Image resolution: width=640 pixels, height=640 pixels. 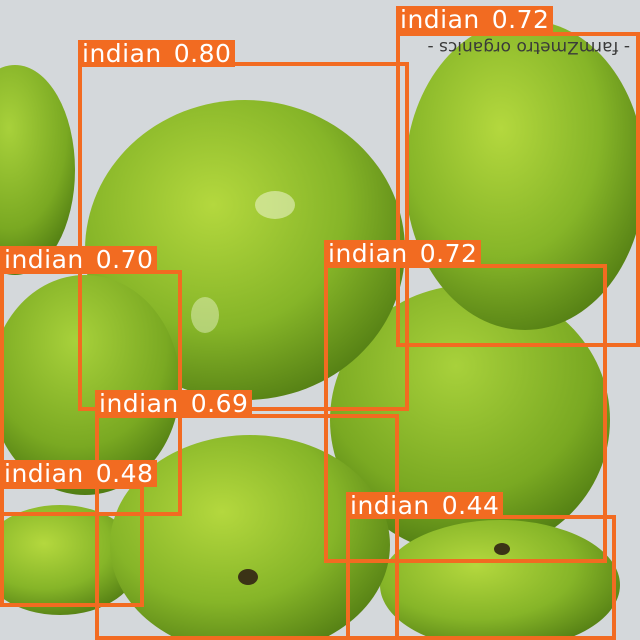 I want to click on detection-label: indian 0.44, so click(x=425, y=505).